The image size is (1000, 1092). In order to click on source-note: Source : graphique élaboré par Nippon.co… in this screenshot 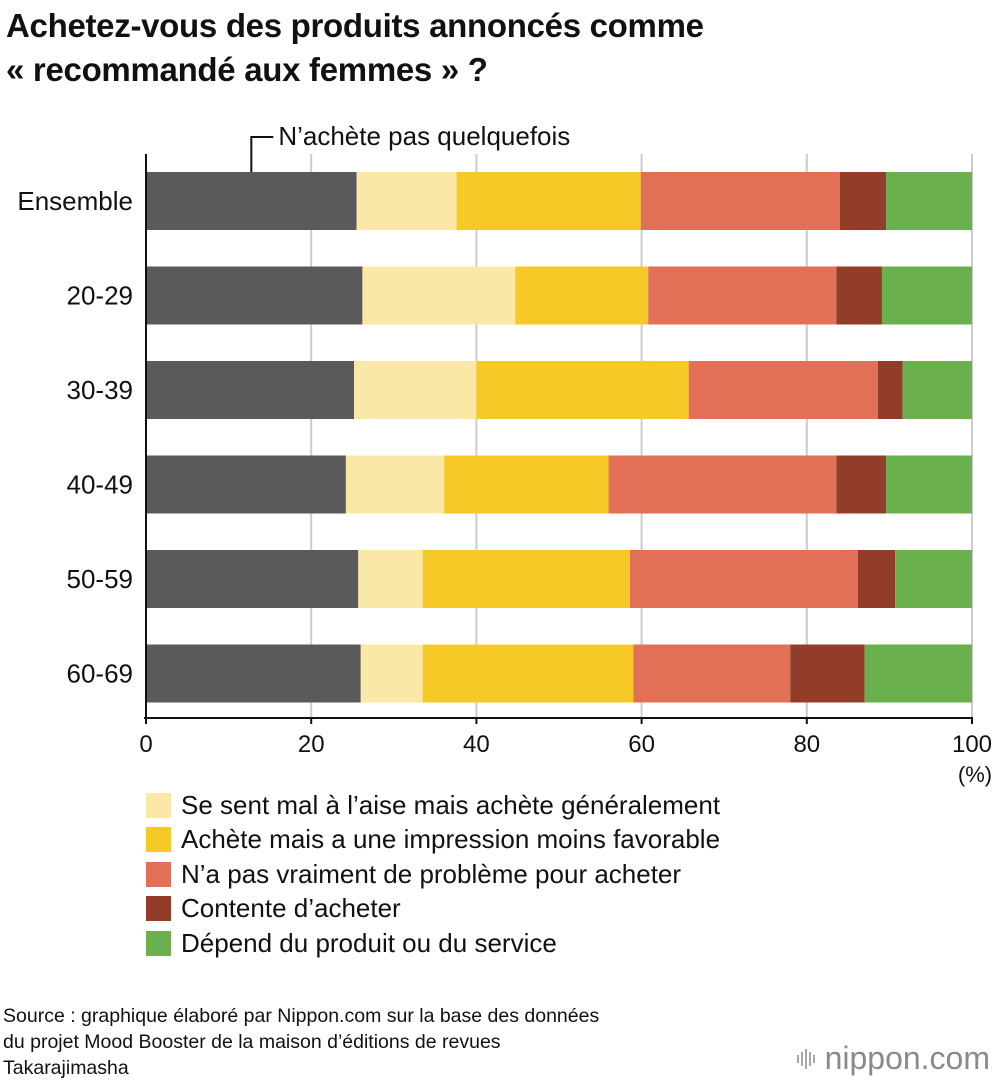, I will do `click(393, 1042)`.